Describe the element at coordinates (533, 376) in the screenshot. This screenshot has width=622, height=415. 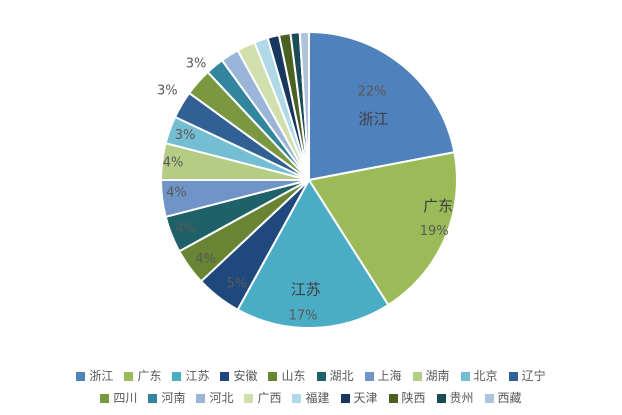
I see `legend-label: 辽宁` at that location.